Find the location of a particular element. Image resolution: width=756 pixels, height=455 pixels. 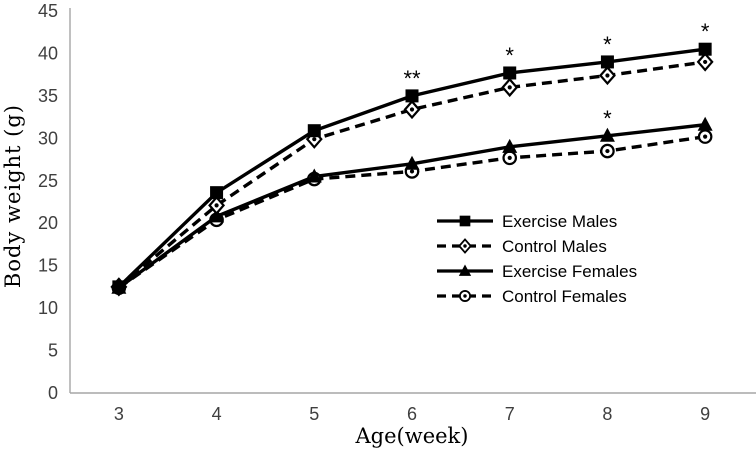

y-tick-label: 10 is located at coordinates (48, 308).